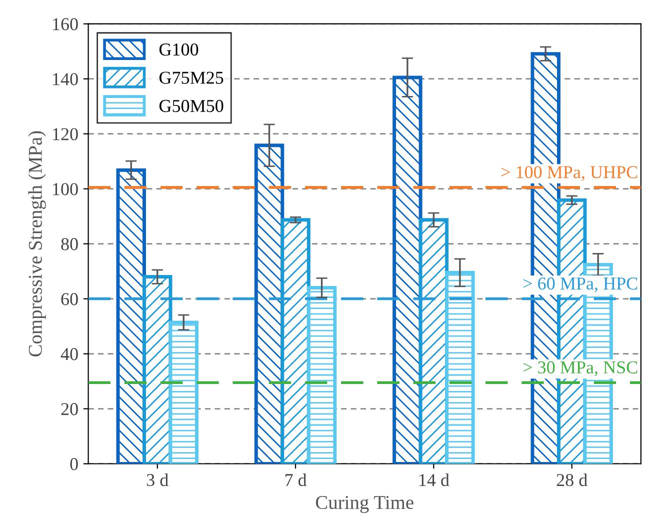  Describe the element at coordinates (65, 79) in the screenshot. I see `y-tick-label: 140` at that location.